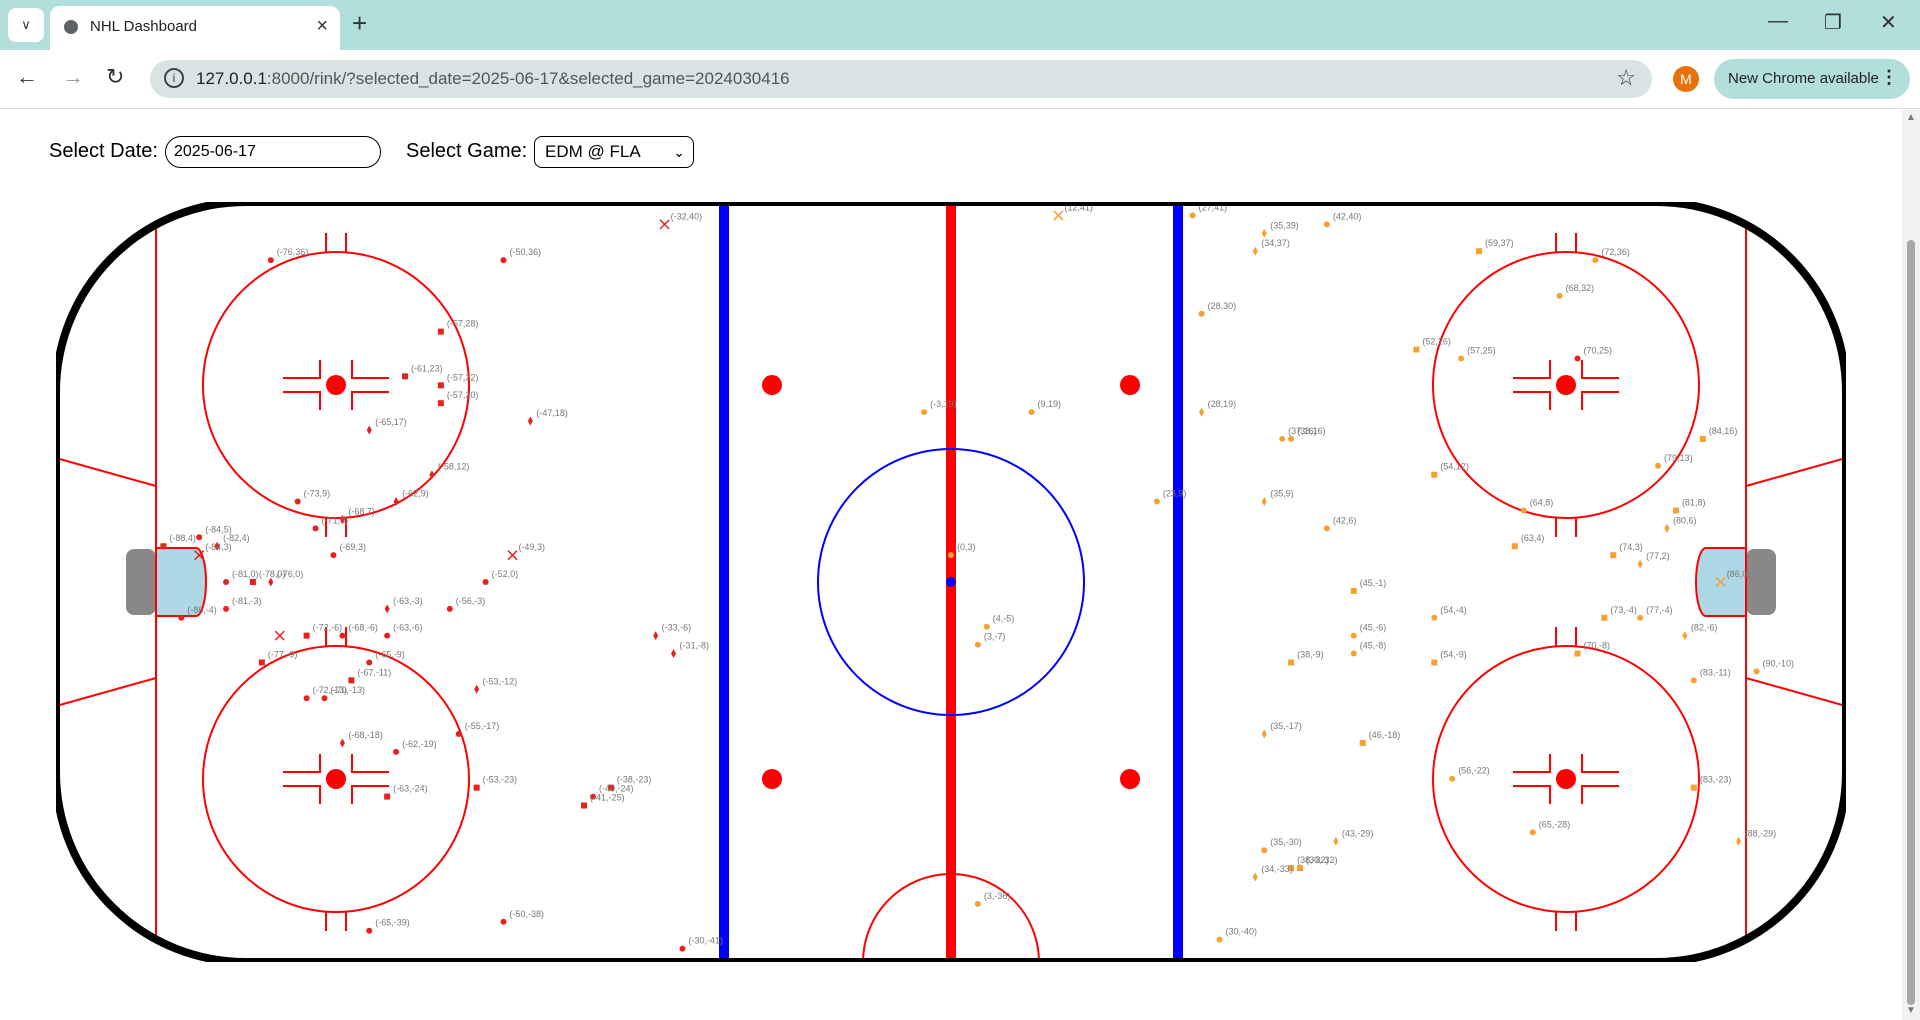 This screenshot has width=1920, height=1020. Describe the element at coordinates (1911, 565) in the screenshot. I see `page-scrollbar: ▲ ▼` at that location.